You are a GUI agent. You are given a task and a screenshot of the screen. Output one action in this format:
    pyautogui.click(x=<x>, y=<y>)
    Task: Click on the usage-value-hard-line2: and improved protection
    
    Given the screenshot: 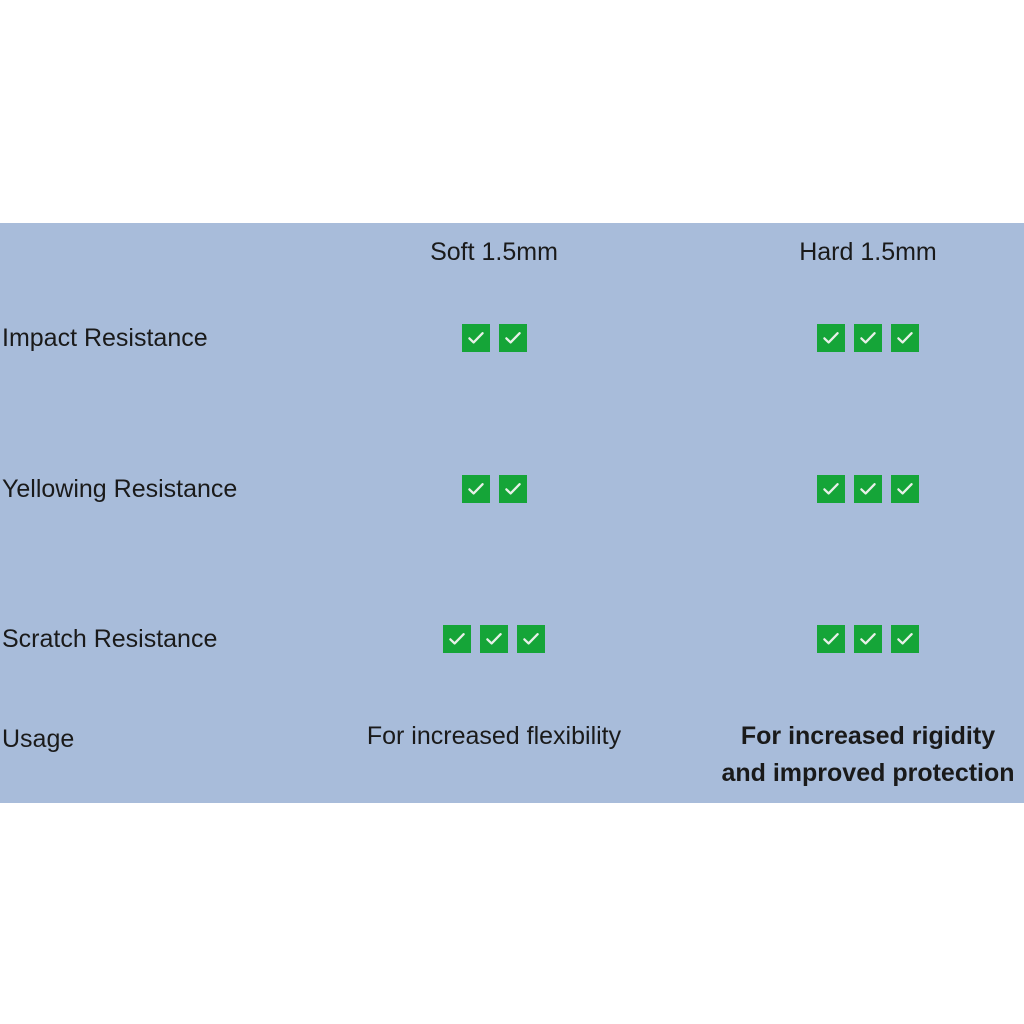 What is the action you would take?
    pyautogui.click(x=868, y=773)
    